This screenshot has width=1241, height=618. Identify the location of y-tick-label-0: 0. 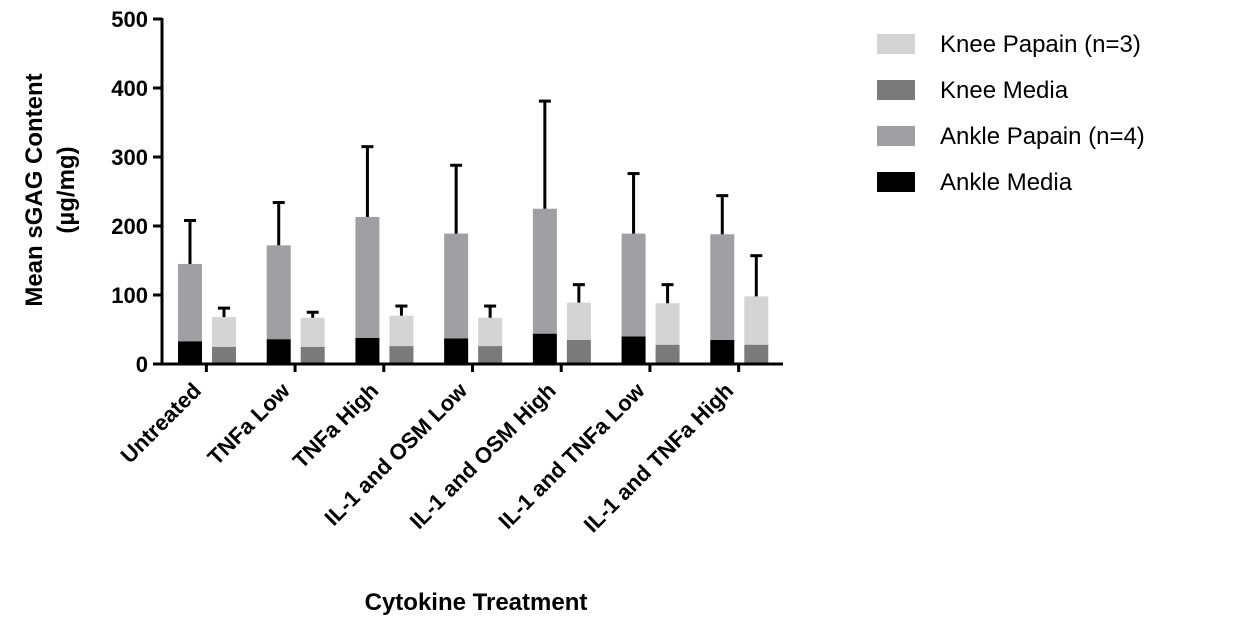
(142, 364).